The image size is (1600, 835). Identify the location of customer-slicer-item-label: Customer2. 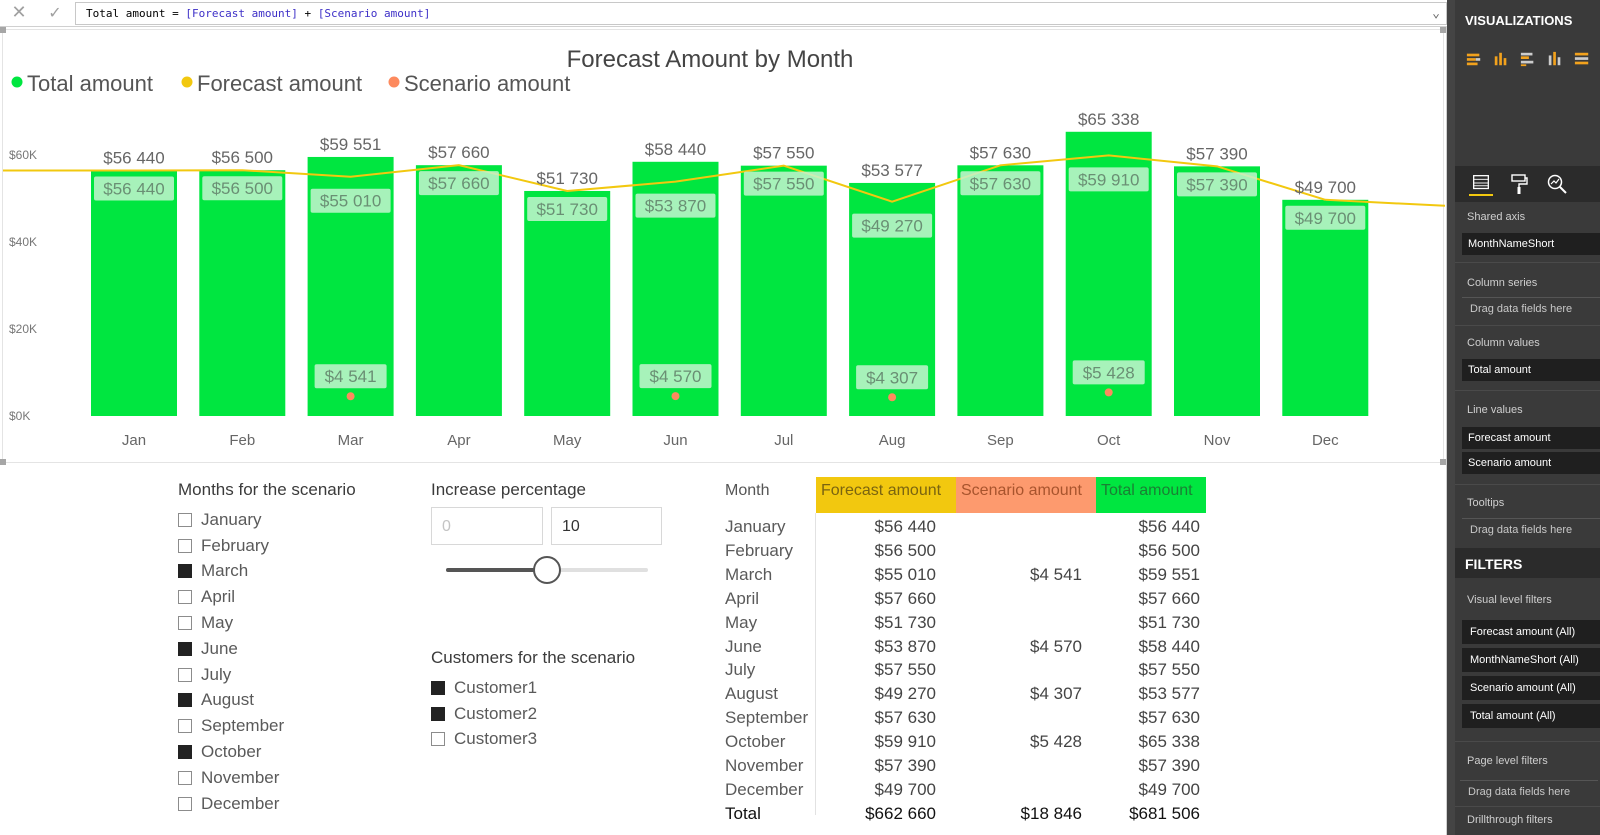
(496, 713).